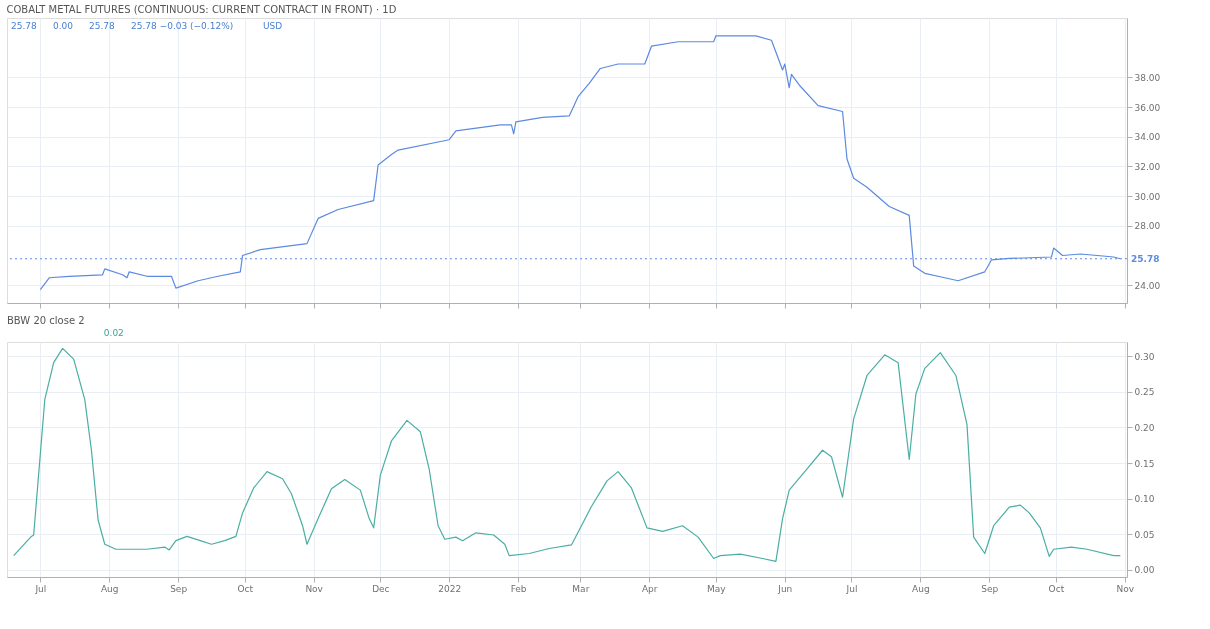 The height and width of the screenshot is (629, 1210). I want to click on y-tick-label: 28.00, so click(1147, 226).